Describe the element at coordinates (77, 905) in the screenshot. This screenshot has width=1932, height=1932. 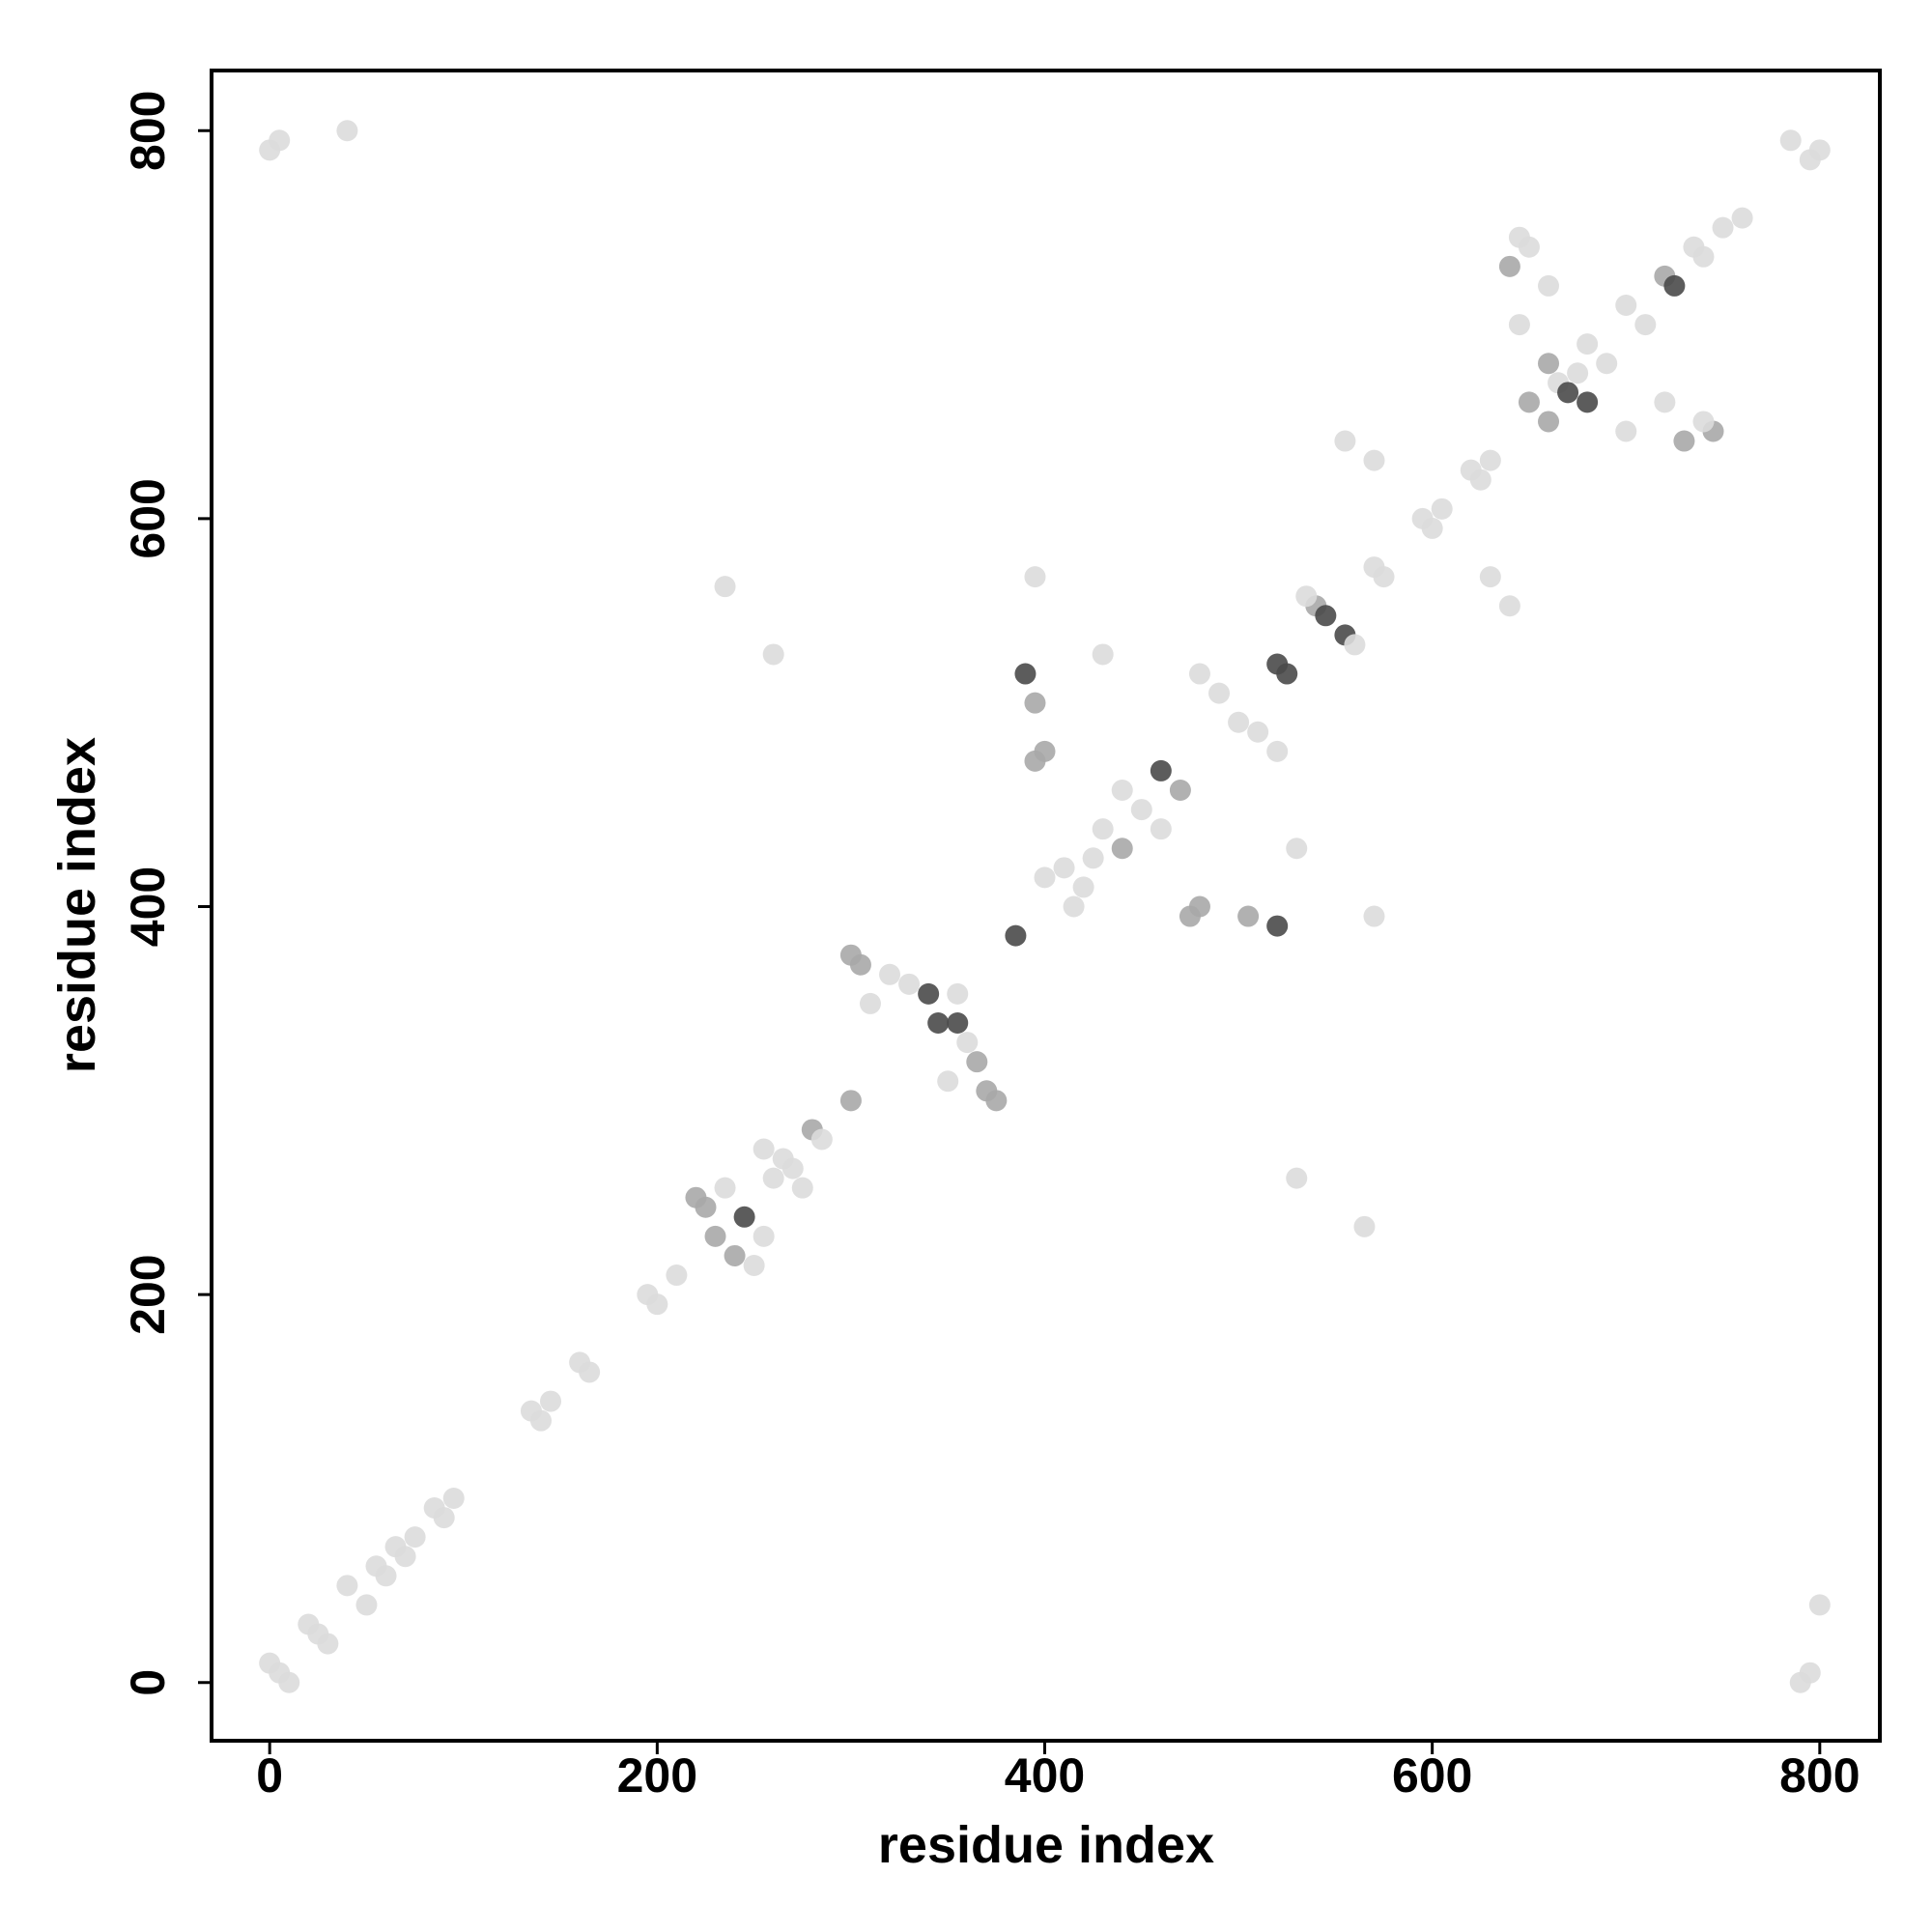
I see `y-axis-title: residue index` at that location.